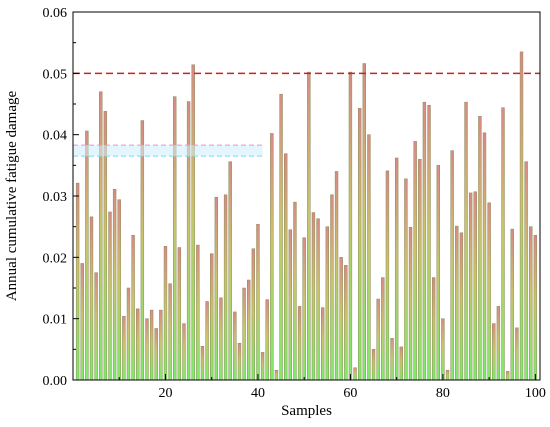 This screenshot has height=427, width=550. What do you see at coordinates (165, 393) in the screenshot?
I see `x-tick-label: 20` at bounding box center [165, 393].